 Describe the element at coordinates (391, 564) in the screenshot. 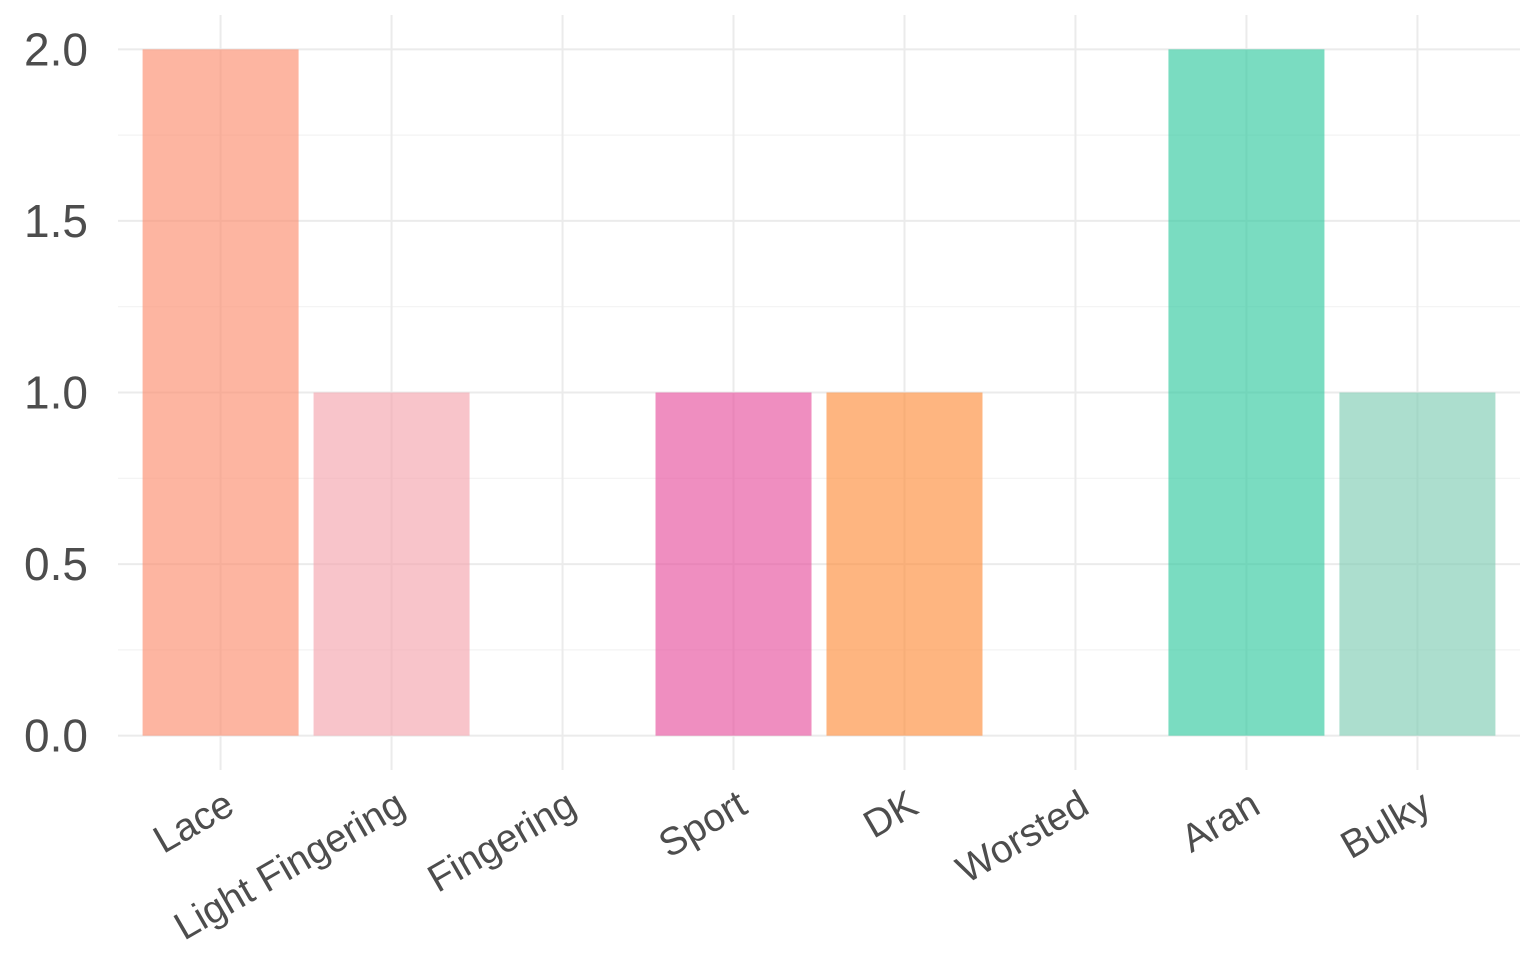

I see `bar-light-fingering` at that location.